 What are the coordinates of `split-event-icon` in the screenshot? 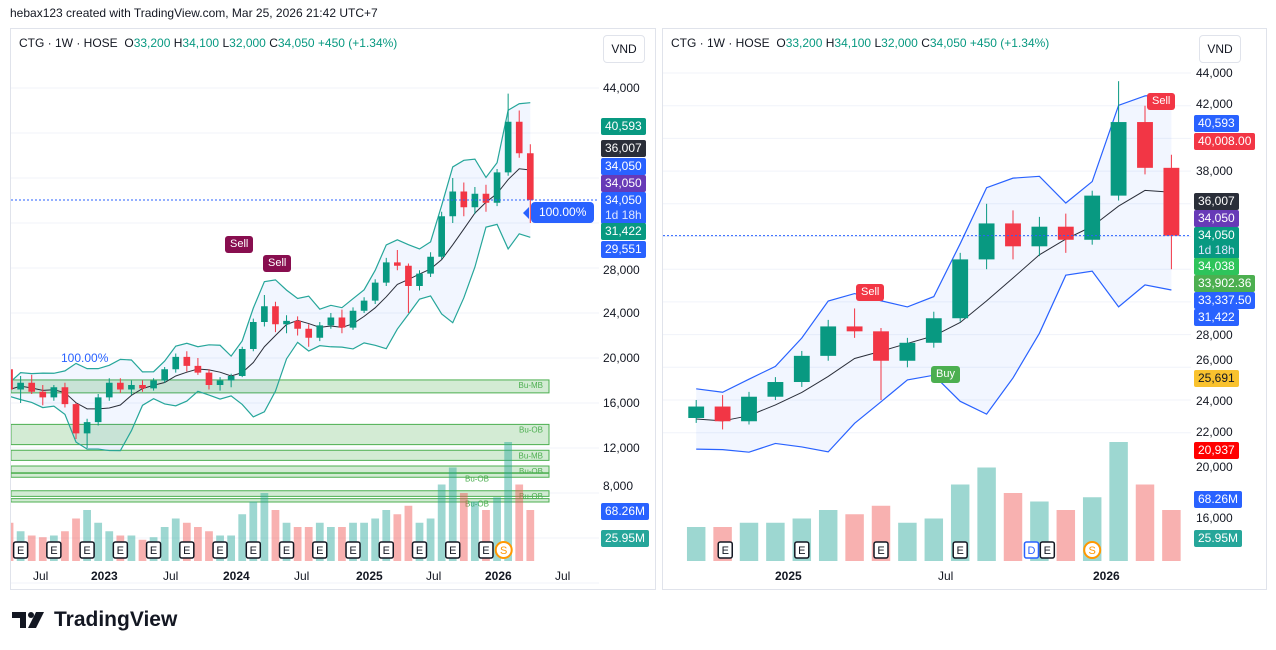 It's located at (503, 550).